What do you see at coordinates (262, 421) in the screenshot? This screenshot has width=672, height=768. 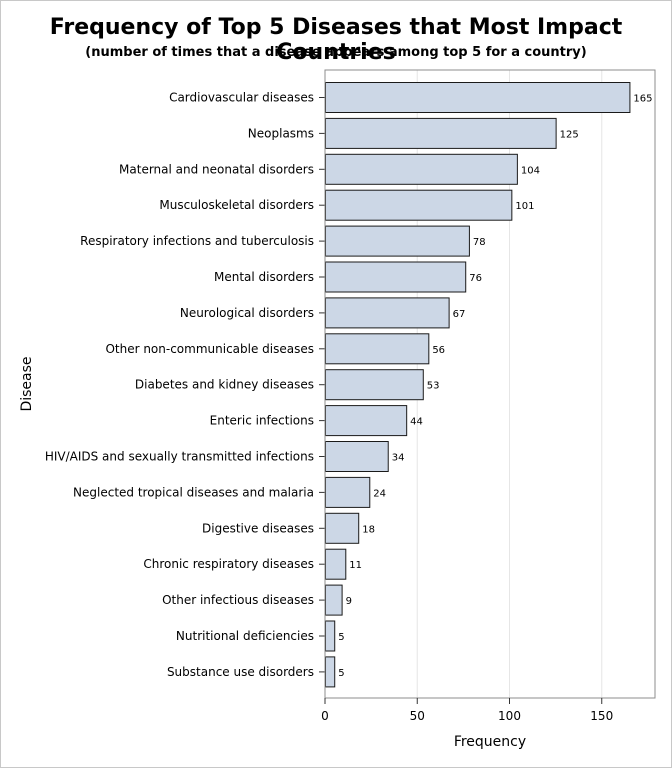 I see `category-label: Enteric infections` at bounding box center [262, 421].